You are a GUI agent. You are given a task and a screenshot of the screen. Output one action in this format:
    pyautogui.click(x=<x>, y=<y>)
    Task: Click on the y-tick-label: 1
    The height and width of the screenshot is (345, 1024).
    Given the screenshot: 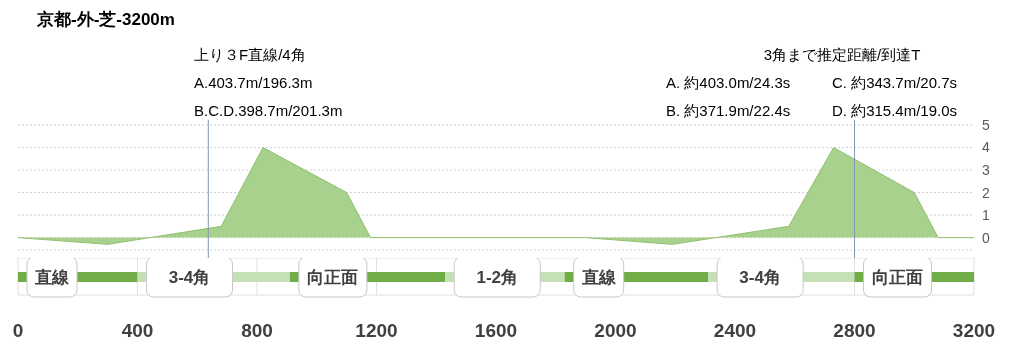 What is the action you would take?
    pyautogui.click(x=986, y=215)
    